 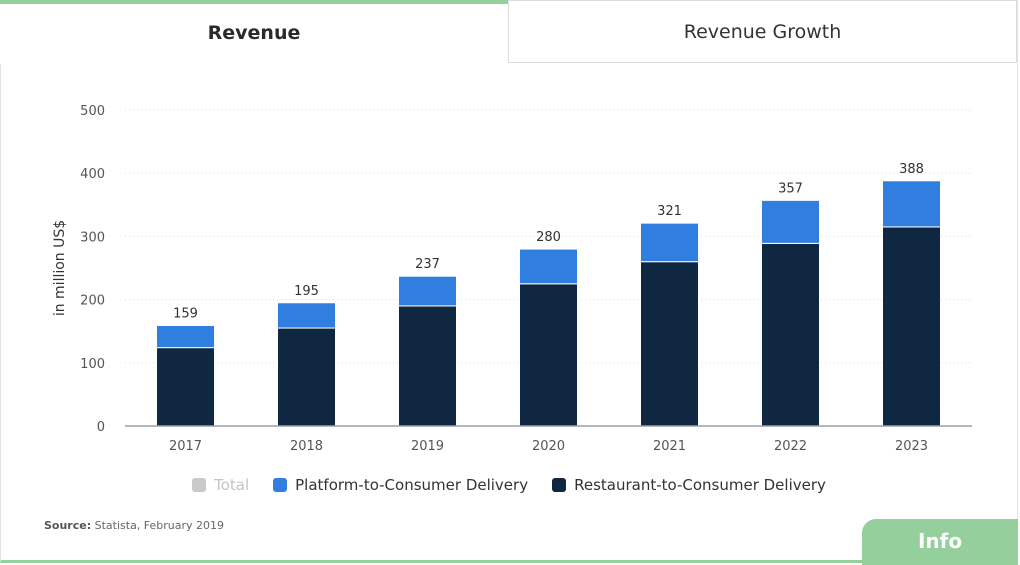 I want to click on source-label: Source:, so click(x=68, y=525).